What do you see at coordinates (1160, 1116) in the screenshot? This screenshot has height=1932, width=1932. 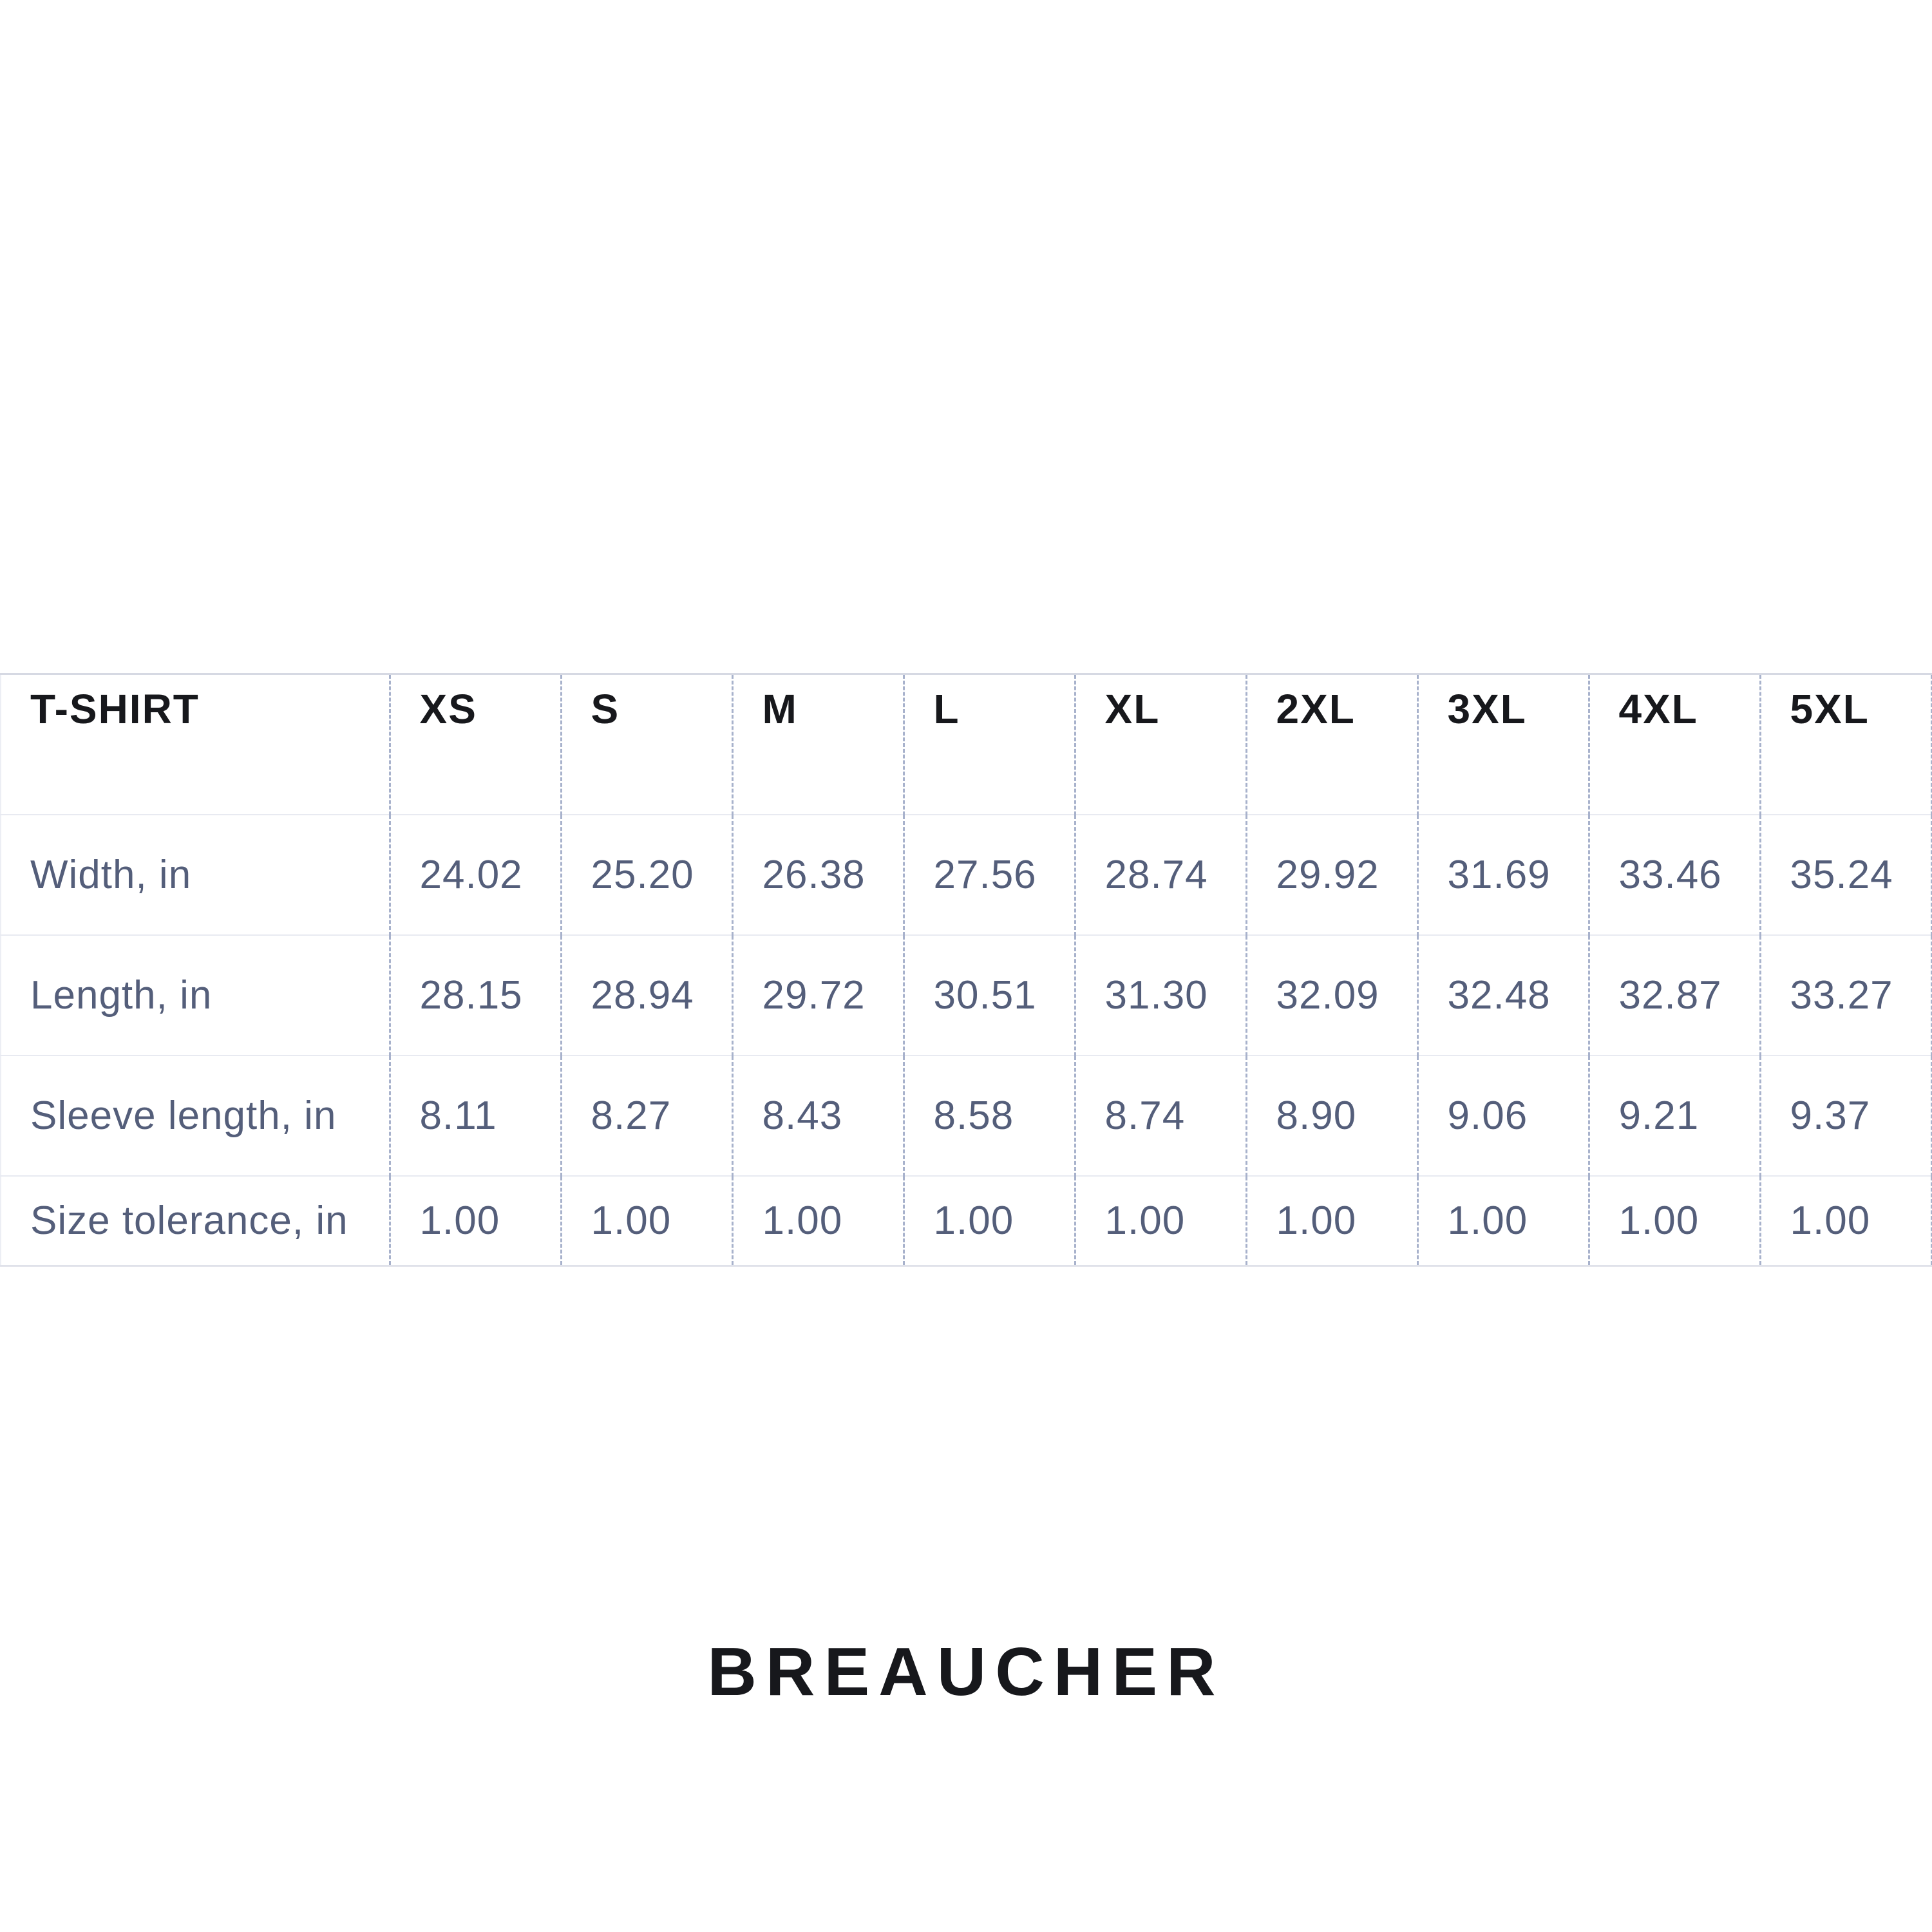 I see `table-cell: 8.74` at bounding box center [1160, 1116].